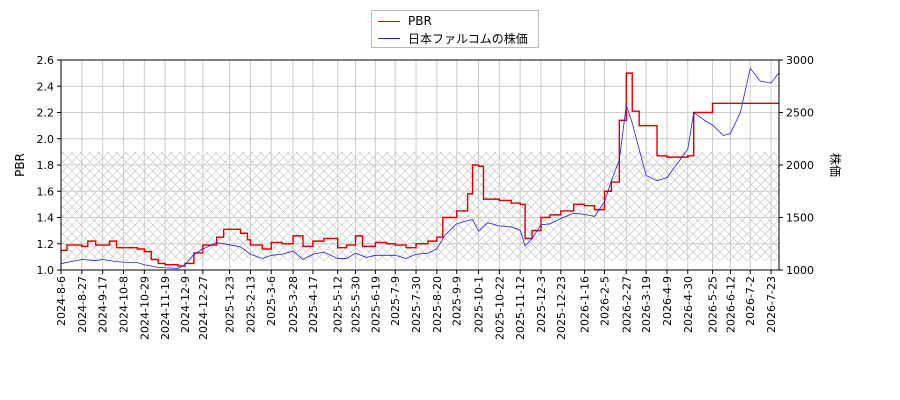 Image resolution: width=900 pixels, height=400 pixels. Describe the element at coordinates (585, 304) in the screenshot. I see `tick-label-x: 2026-1-16` at that location.